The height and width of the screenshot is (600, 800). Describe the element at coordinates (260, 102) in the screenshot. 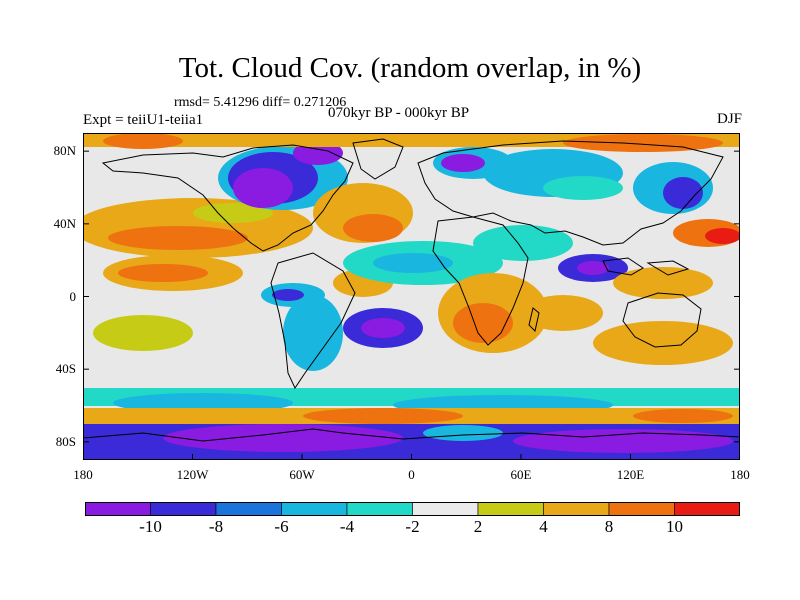

I see `stats-label: rmsd= 5.41296 diff= 0.271206` at that location.